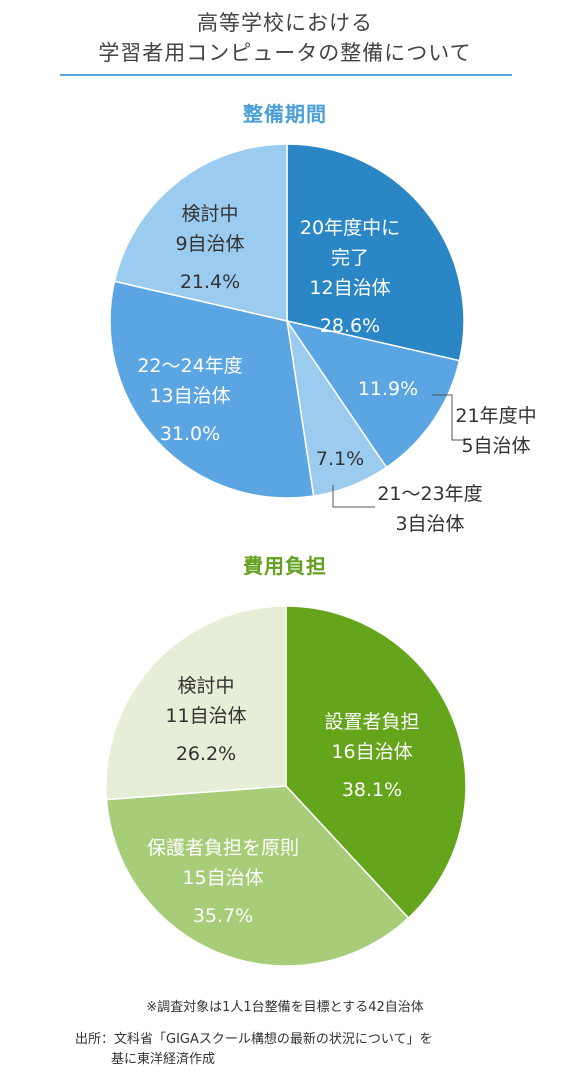 This screenshot has width=570, height=1088. Describe the element at coordinates (340, 459) in the screenshot. I see `slice-value-label: 7.1%` at that location.